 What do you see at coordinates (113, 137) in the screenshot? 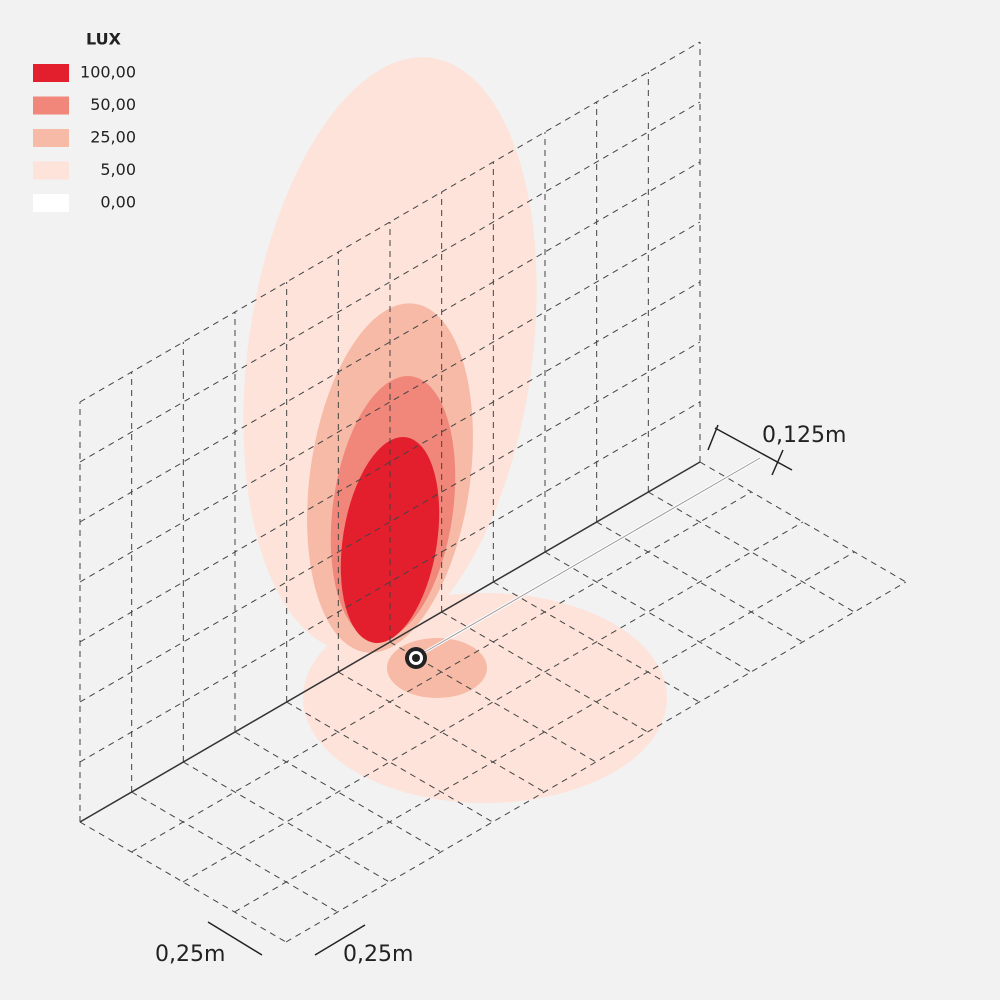
I see `legend-label: 25,00` at bounding box center [113, 137].